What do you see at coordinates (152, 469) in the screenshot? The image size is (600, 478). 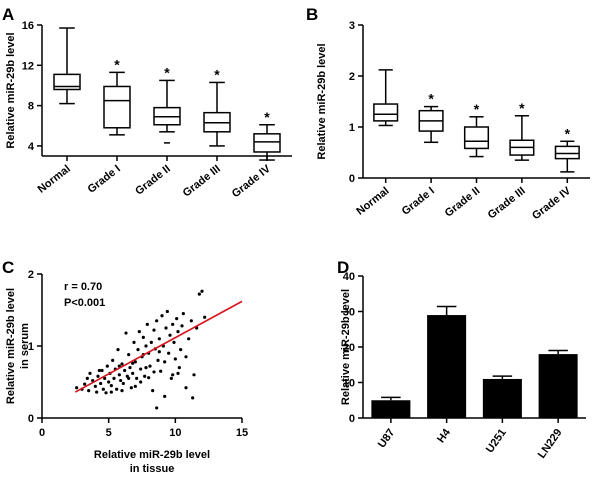 I see `x-axis-label-line2: in tissue` at bounding box center [152, 469].